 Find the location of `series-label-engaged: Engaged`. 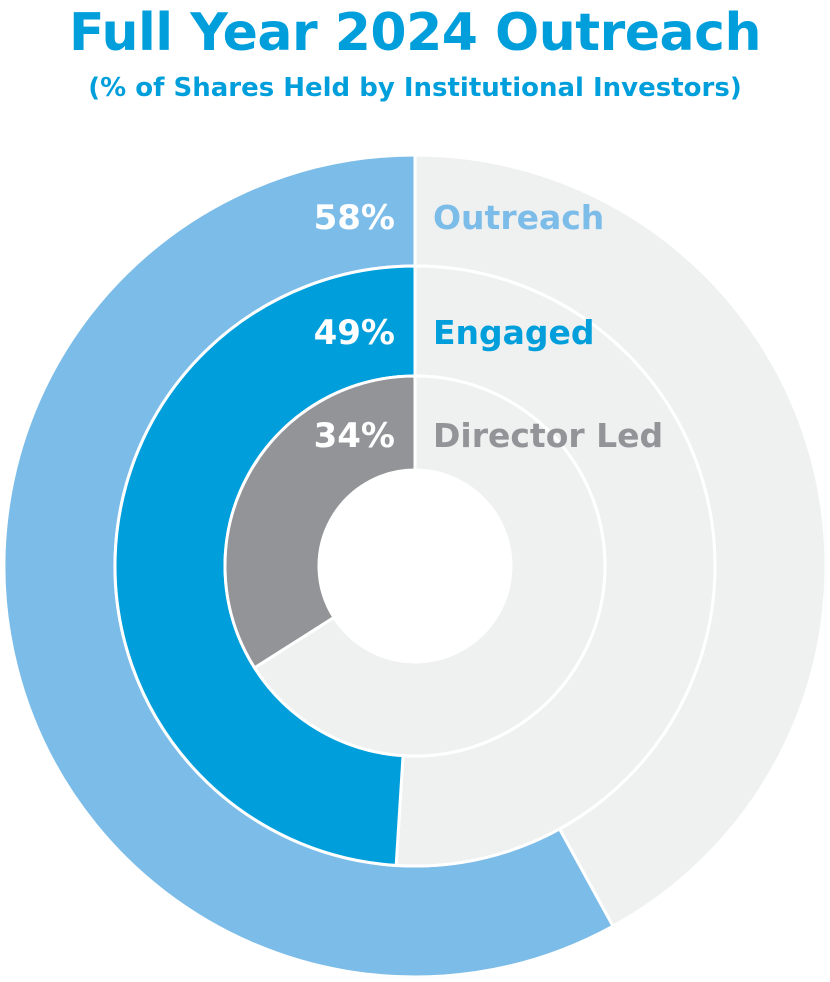

series-label-engaged: Engaged is located at coordinates (514, 332).